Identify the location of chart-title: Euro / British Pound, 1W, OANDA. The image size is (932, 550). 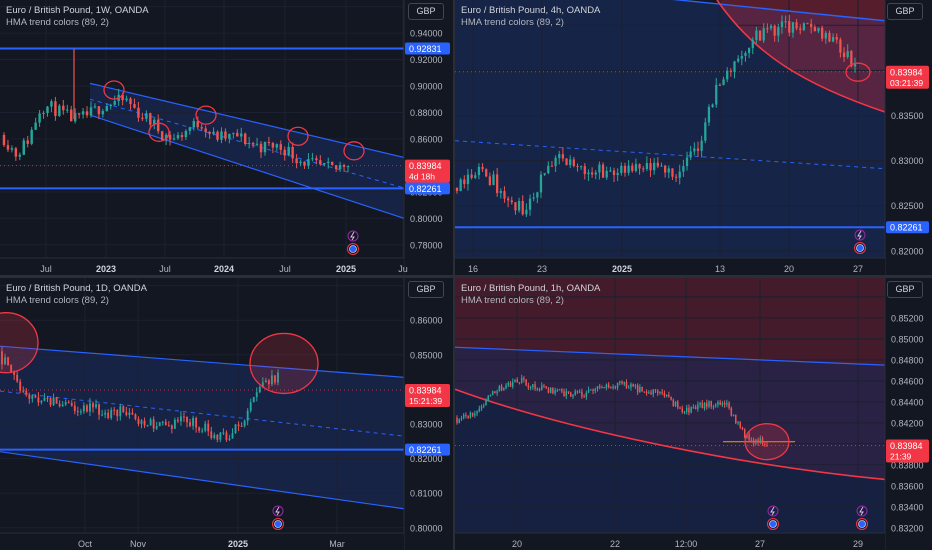
(77, 10).